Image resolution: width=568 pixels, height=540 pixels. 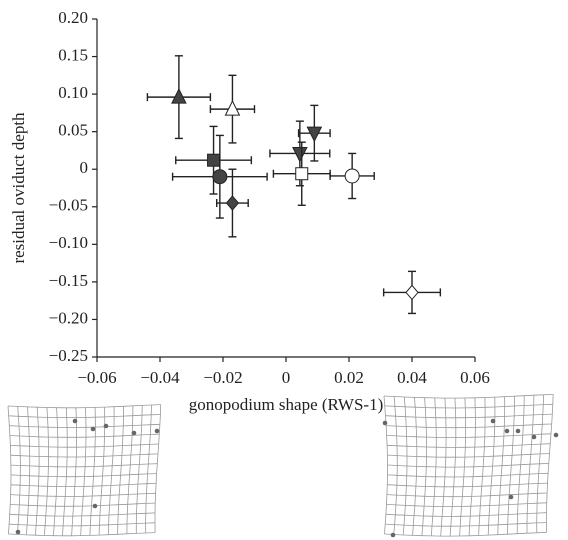 What do you see at coordinates (286, 377) in the screenshot?
I see `x-tick-label: 0` at bounding box center [286, 377].